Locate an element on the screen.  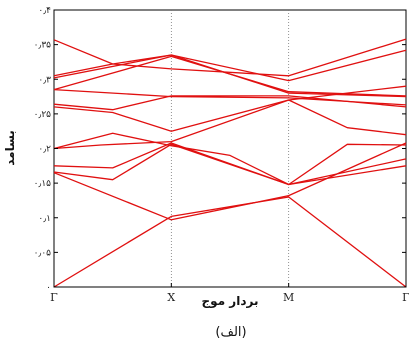
y-tick-label-8: ۰٫۴ is located at coordinates (44, 11).